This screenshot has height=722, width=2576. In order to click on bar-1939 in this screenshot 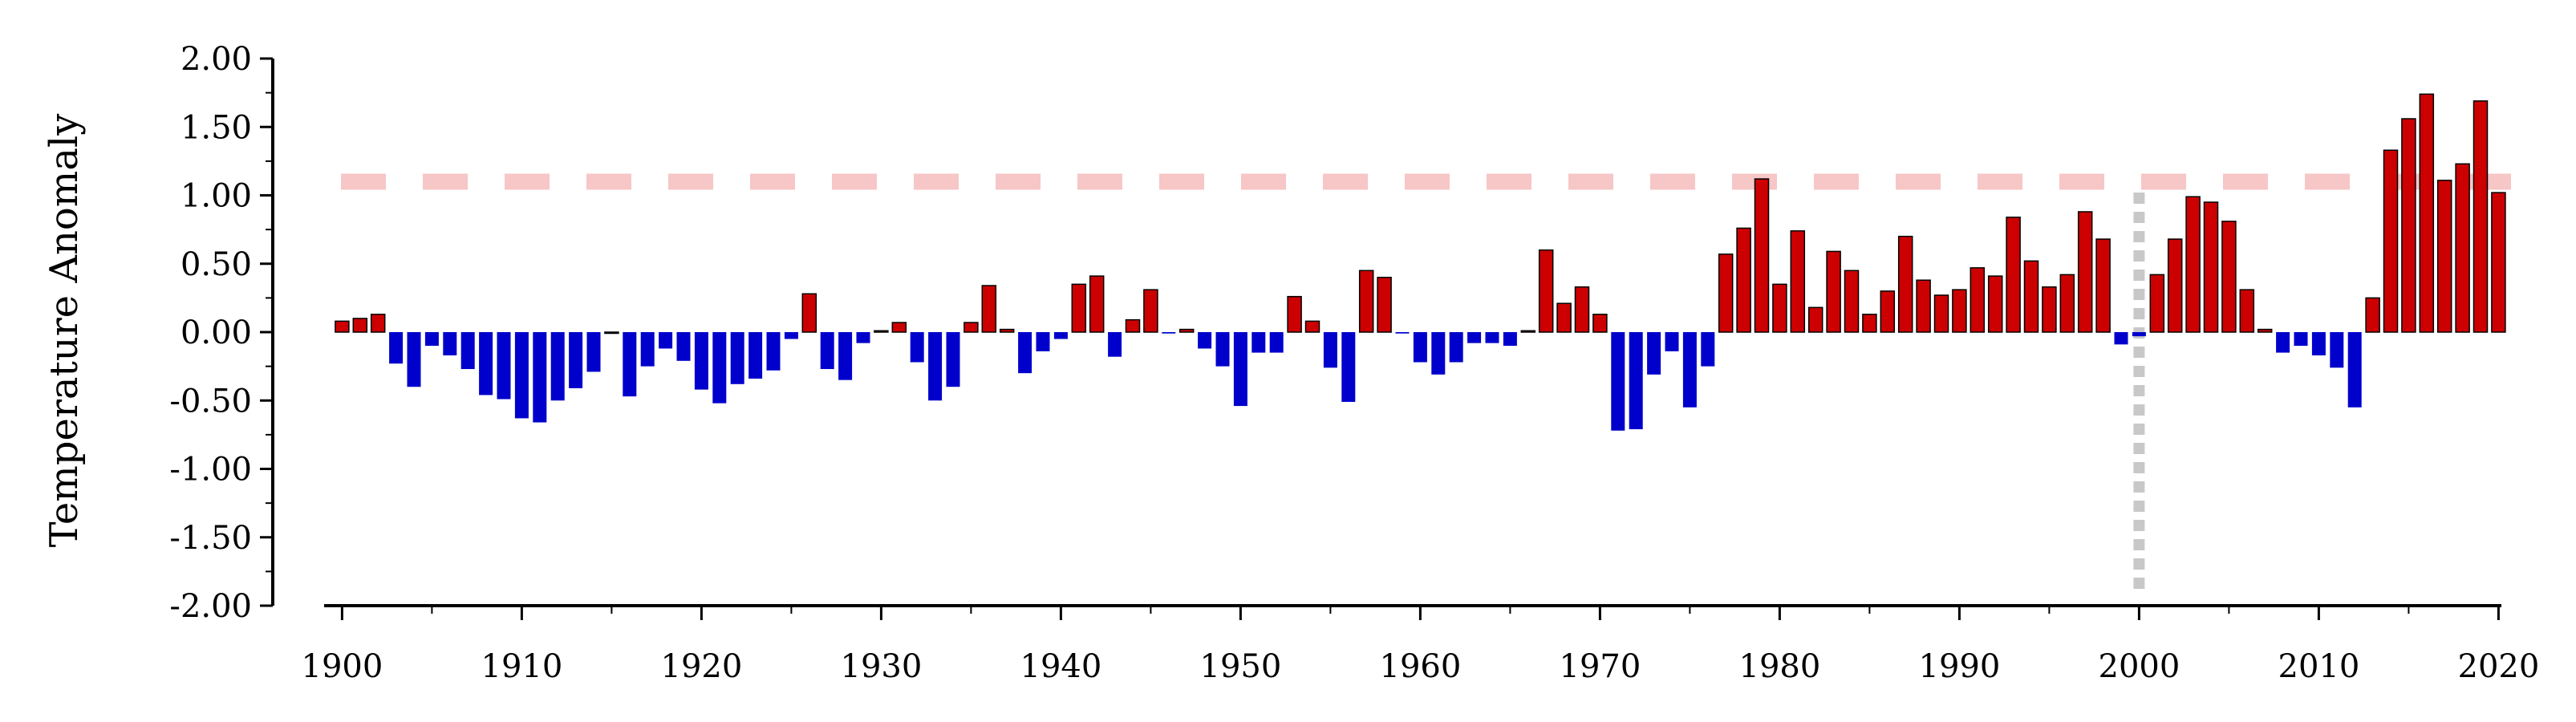, I will do `click(1043, 341)`.